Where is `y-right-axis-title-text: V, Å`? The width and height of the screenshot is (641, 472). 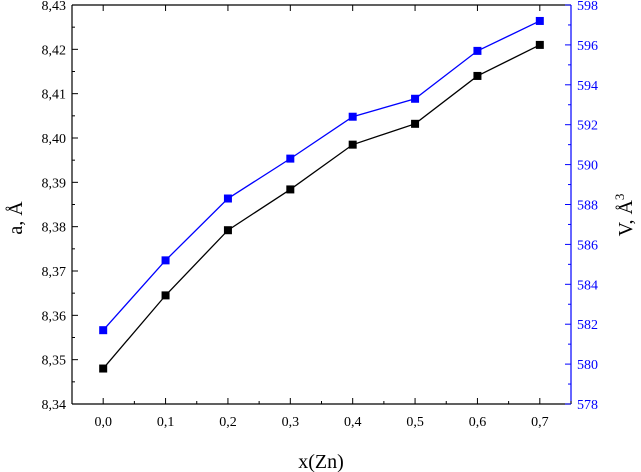 y-right-axis-title-text: V, Å is located at coordinates (626, 218).